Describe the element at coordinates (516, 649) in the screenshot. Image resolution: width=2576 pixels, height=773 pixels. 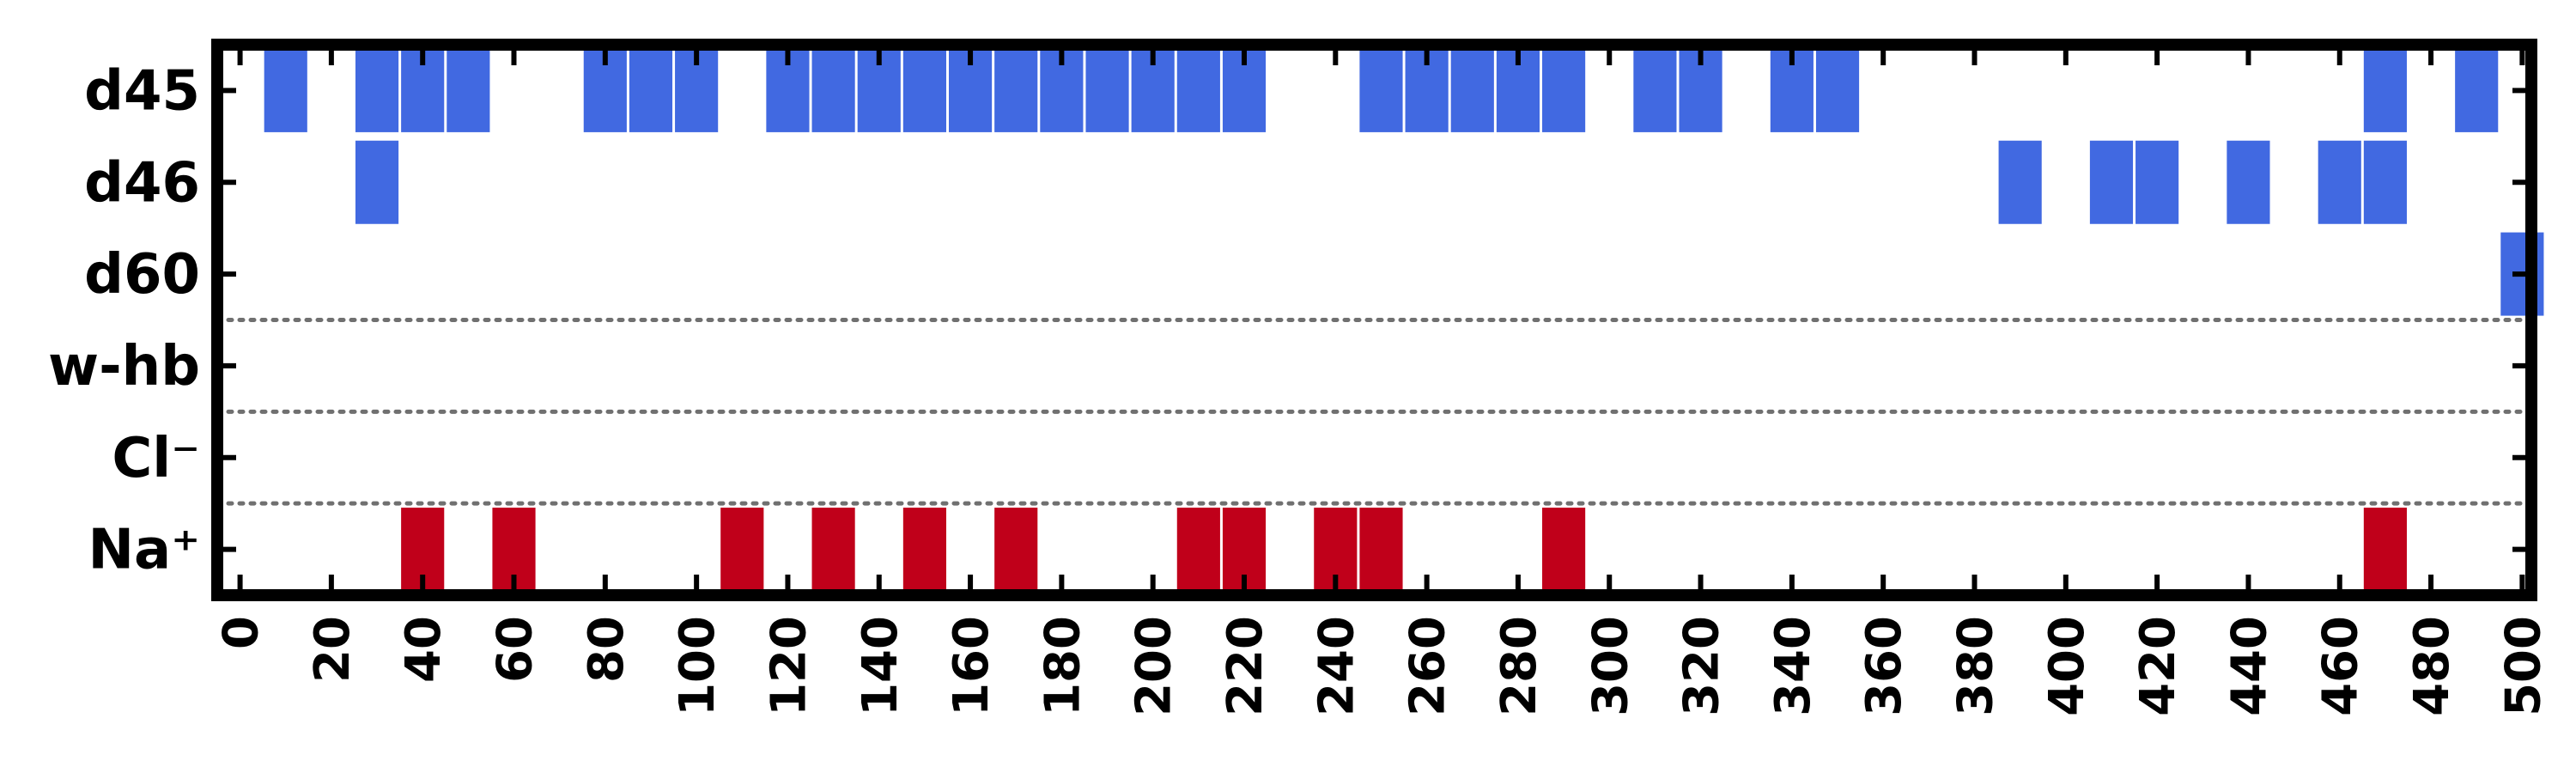
I see `x-tick-label: 60` at that location.